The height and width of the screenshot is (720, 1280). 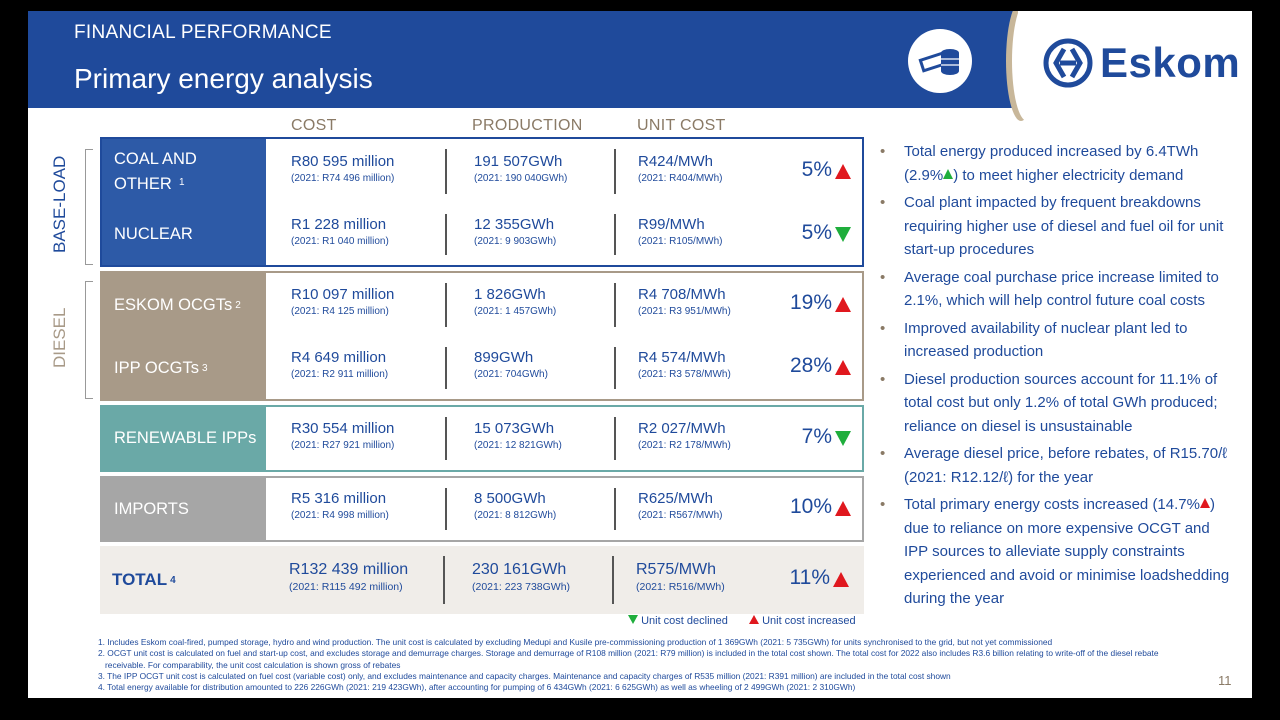 What do you see at coordinates (671, 224) in the screenshot?
I see `cell-unit-cost: R99/MWh` at bounding box center [671, 224].